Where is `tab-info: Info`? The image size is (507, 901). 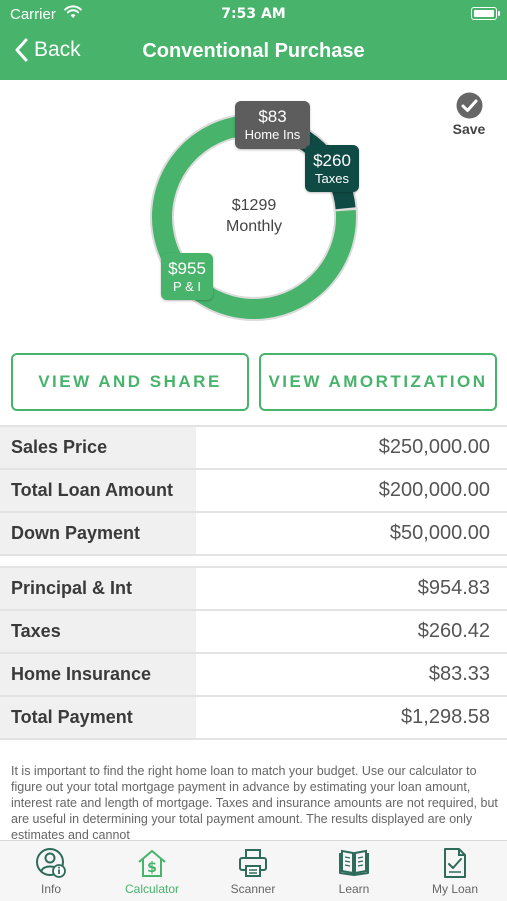 tab-info: Info is located at coordinates (51, 871).